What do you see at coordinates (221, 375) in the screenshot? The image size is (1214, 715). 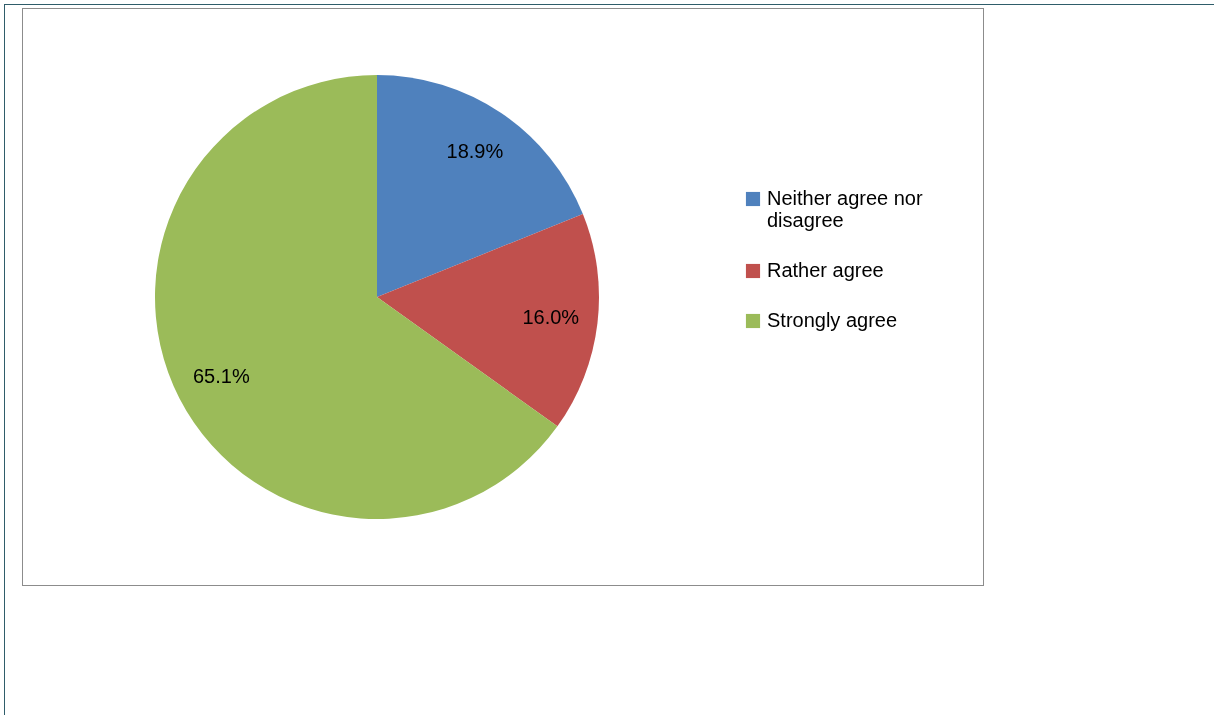 I see `data-label: 65.1%` at bounding box center [221, 375].